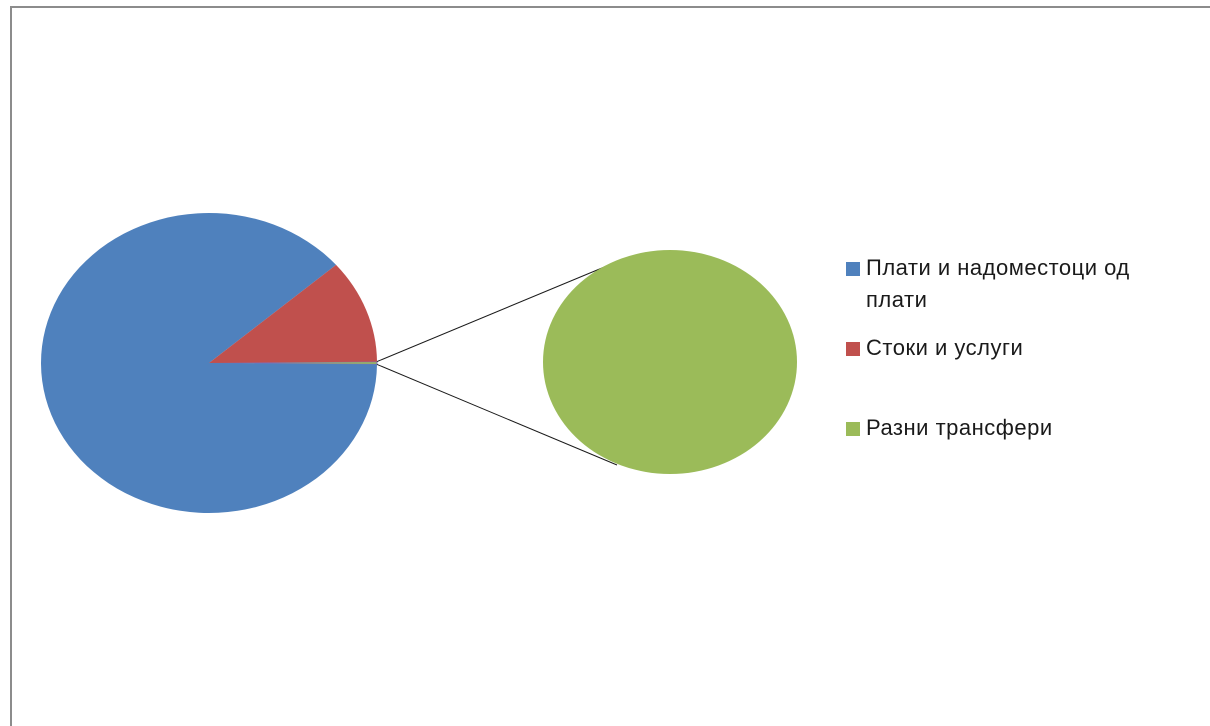 The image size is (1210, 726). I want to click on connector-line-top, so click(495, 312).